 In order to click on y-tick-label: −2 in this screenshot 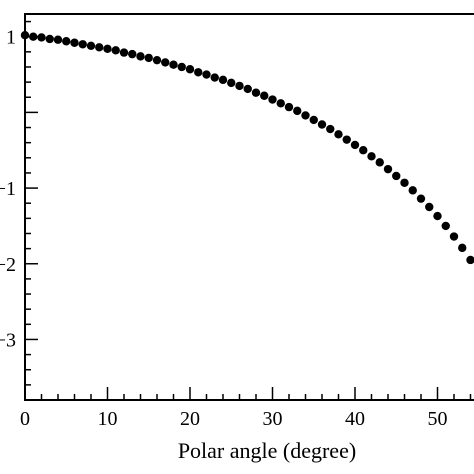, I will do `click(8, 265)`.